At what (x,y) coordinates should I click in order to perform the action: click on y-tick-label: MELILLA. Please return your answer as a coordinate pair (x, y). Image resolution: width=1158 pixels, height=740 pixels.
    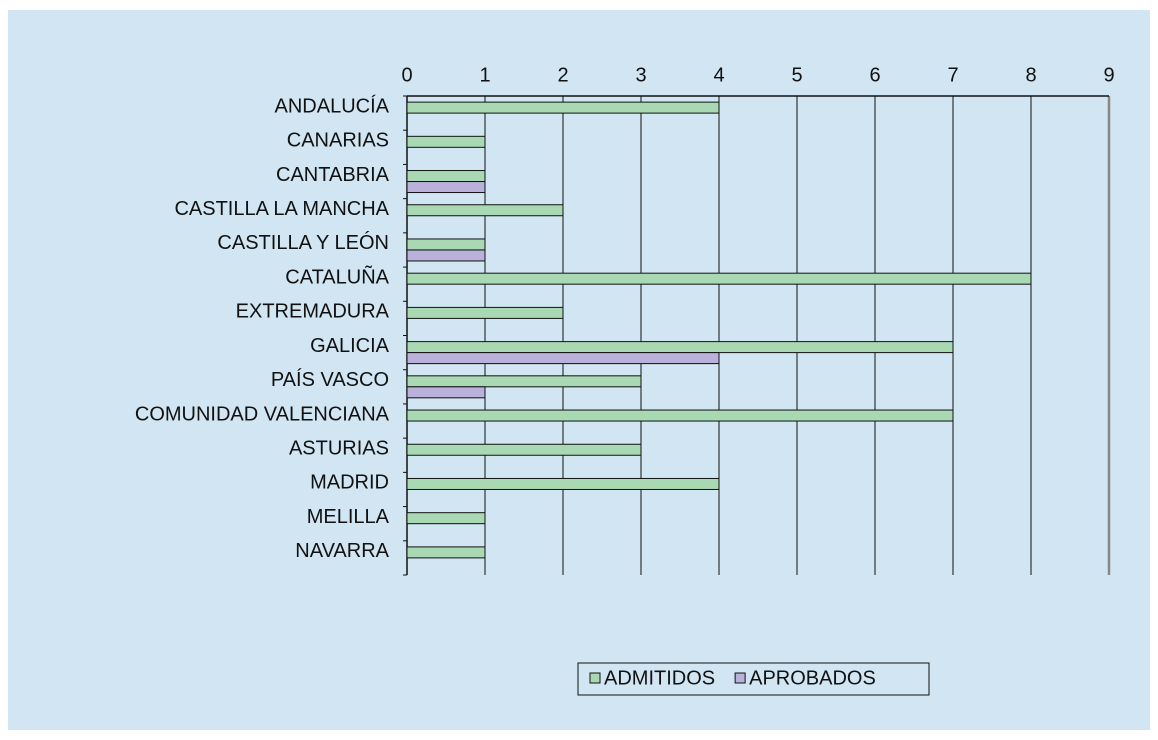
    Looking at the image, I should click on (348, 517).